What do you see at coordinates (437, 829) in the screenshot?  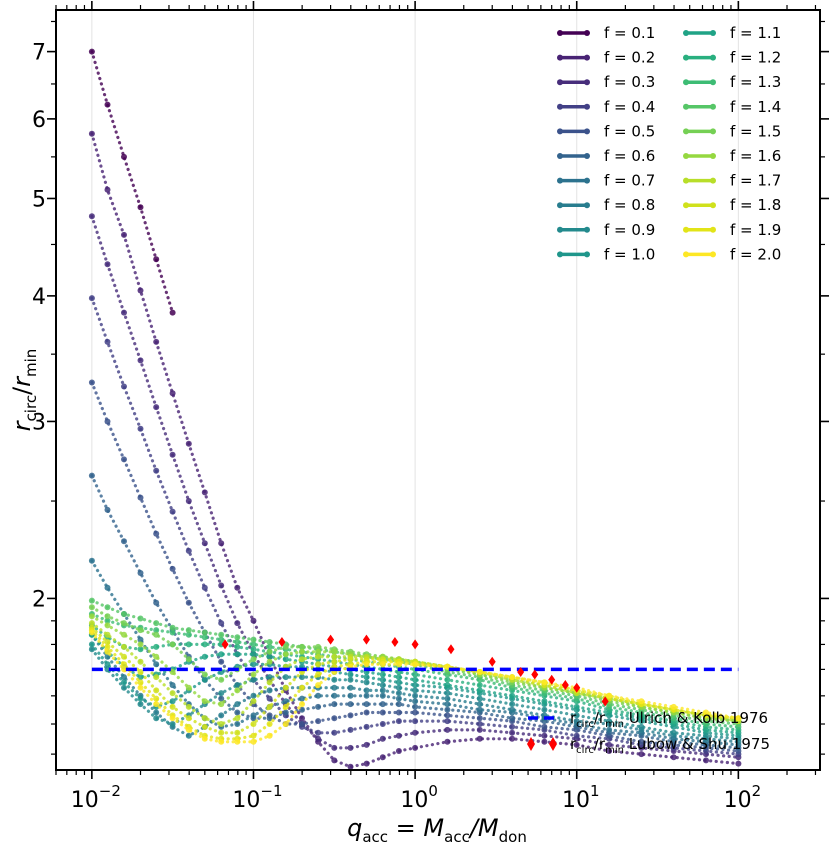 I see `x-axis-label: qacc = Macc/Mdon` at bounding box center [437, 829].